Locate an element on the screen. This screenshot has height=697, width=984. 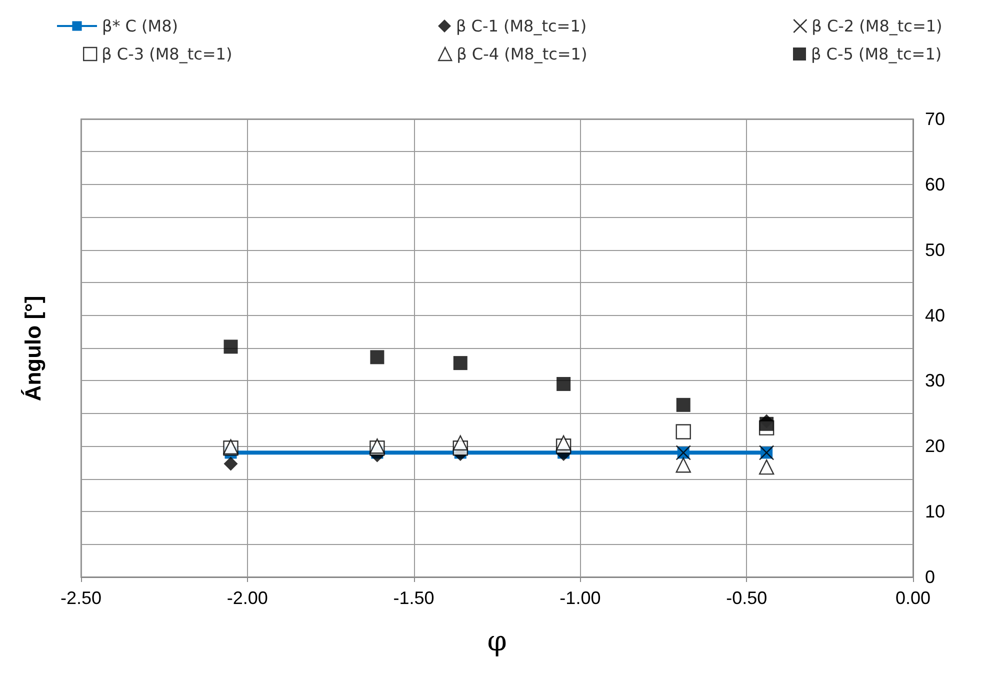
x-tick-label: -0.50 is located at coordinates (747, 598).